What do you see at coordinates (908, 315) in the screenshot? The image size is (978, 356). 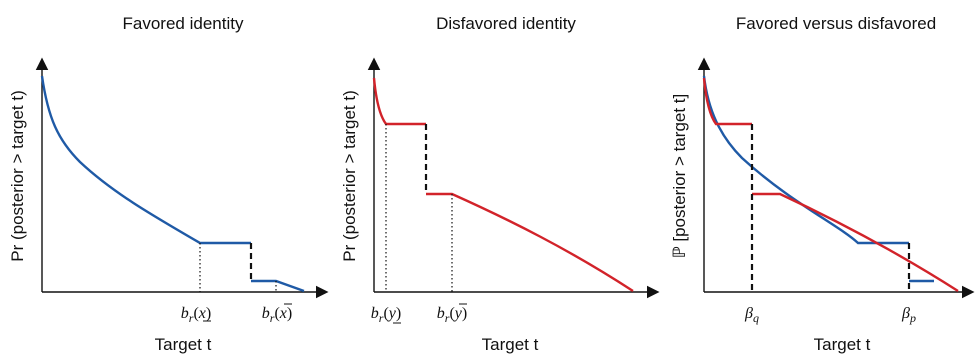 I see `tick-label-beta-p: βp` at bounding box center [908, 315].